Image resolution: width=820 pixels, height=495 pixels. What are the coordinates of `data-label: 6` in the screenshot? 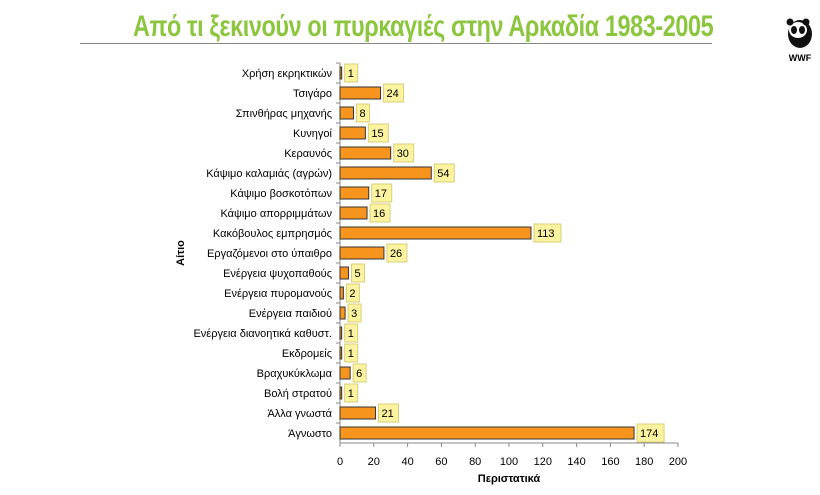 It's located at (359, 374).